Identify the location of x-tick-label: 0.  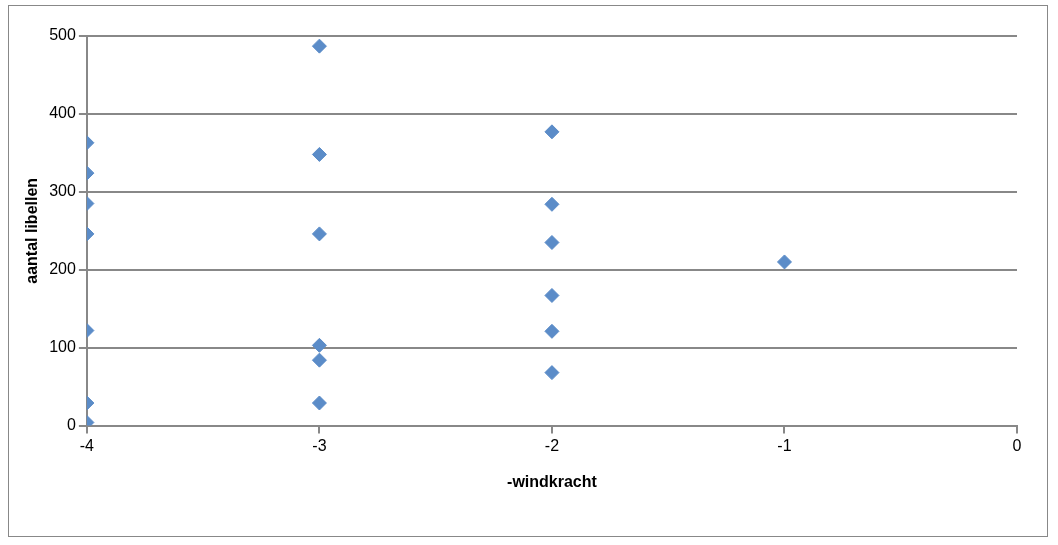
(1017, 445).